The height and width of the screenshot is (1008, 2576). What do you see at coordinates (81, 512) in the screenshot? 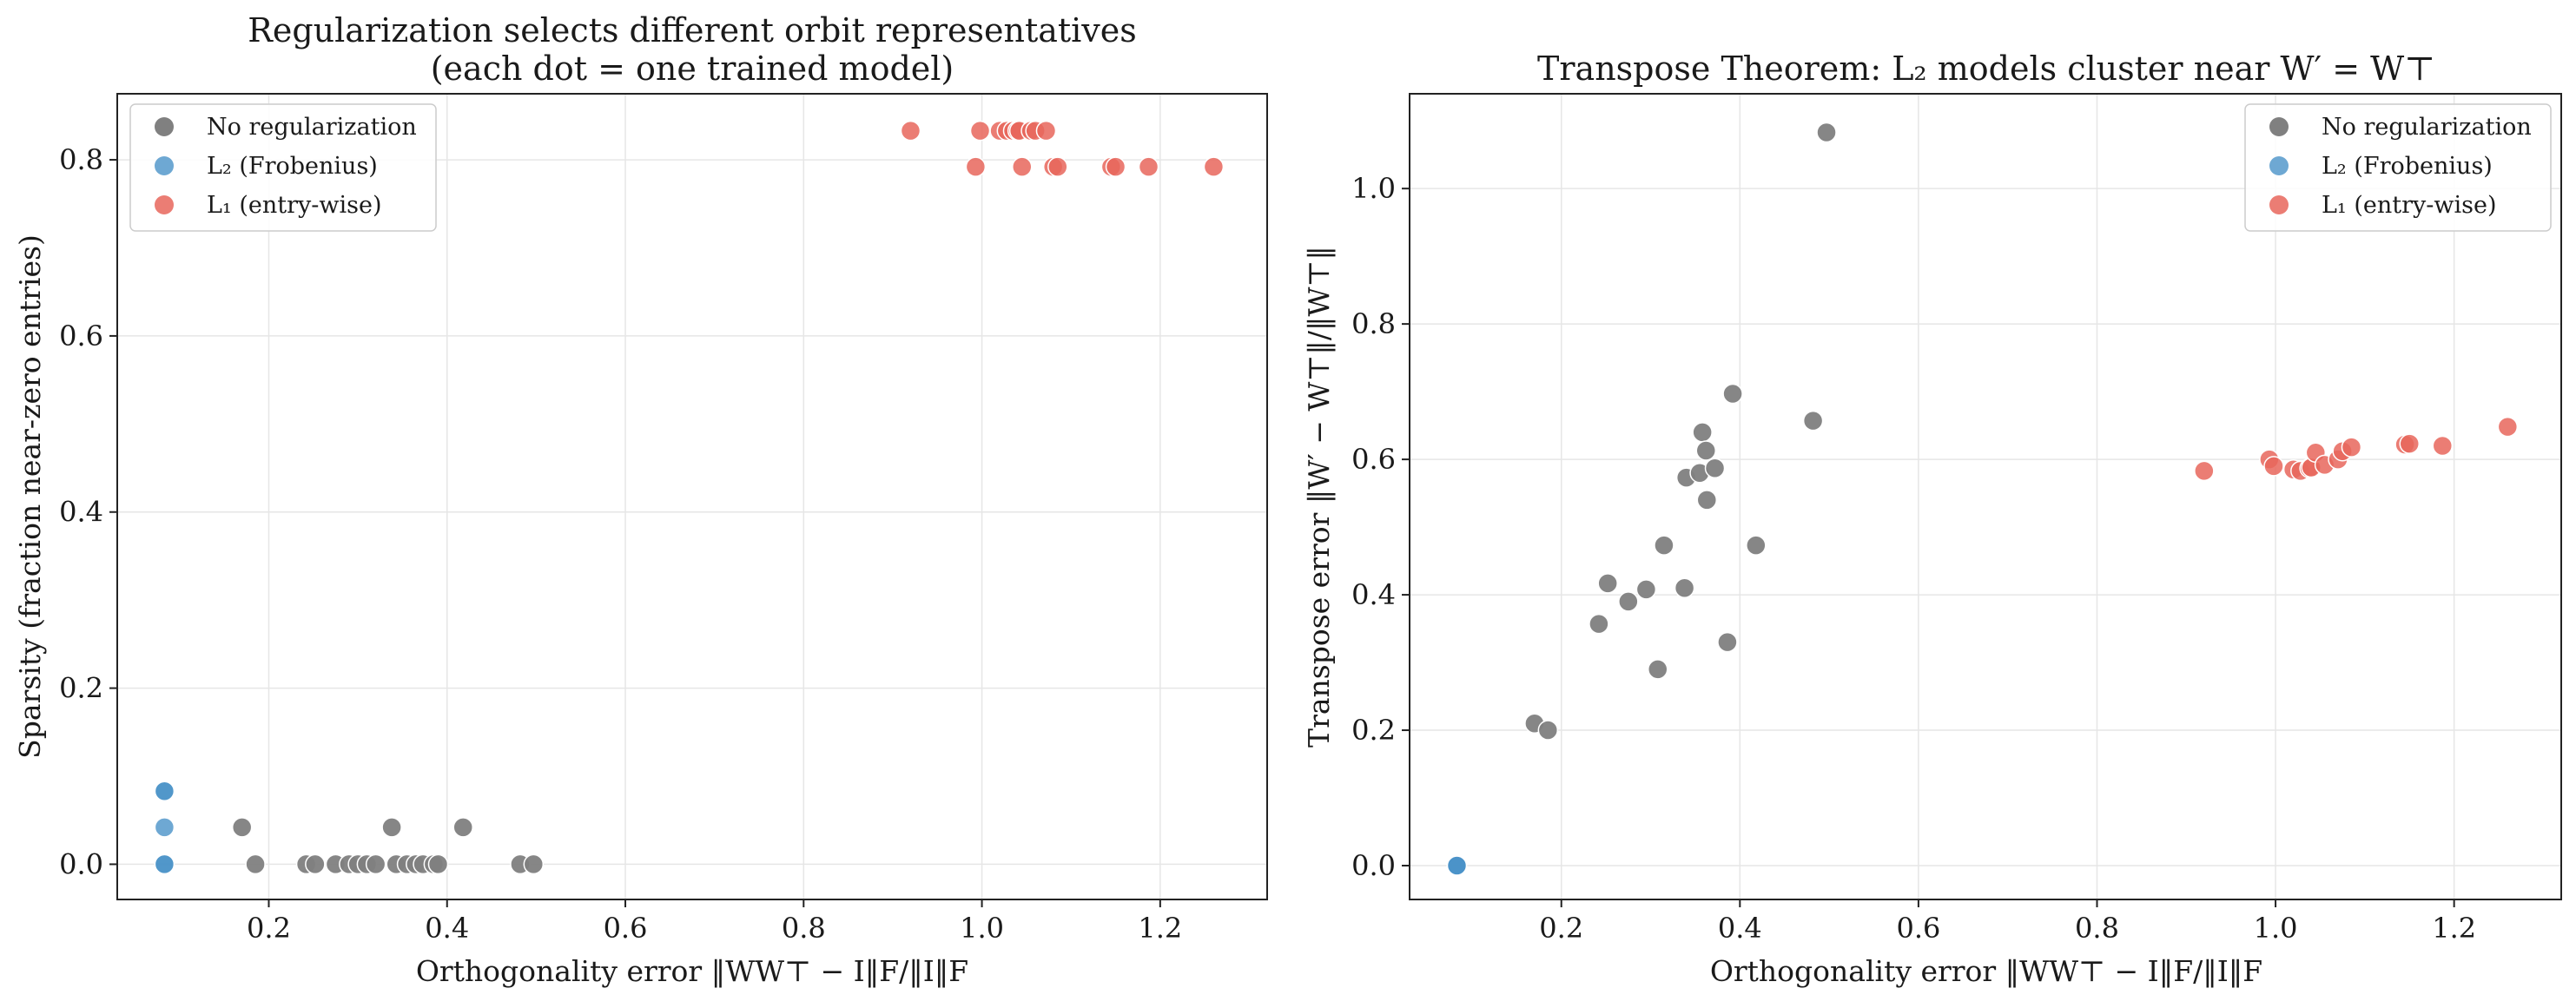
I see `left-ytick-label: 0.4` at bounding box center [81, 512].